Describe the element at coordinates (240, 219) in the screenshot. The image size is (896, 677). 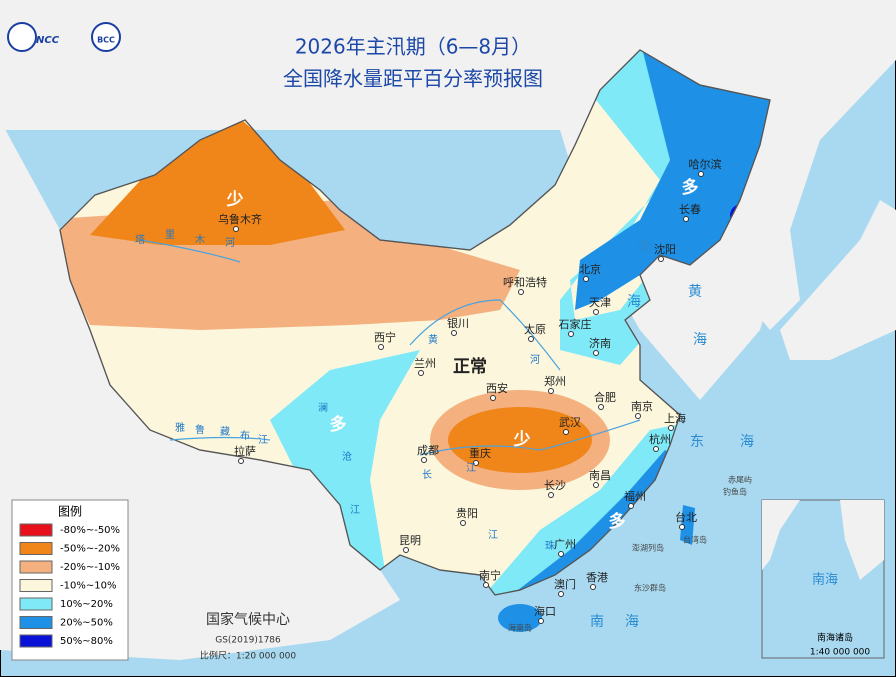
I see `city-label: 乌鲁木齐` at that location.